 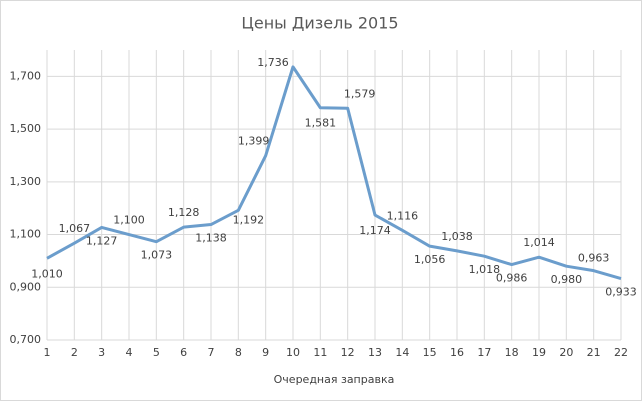 I want to click on data-label: 1,399, so click(x=254, y=141).